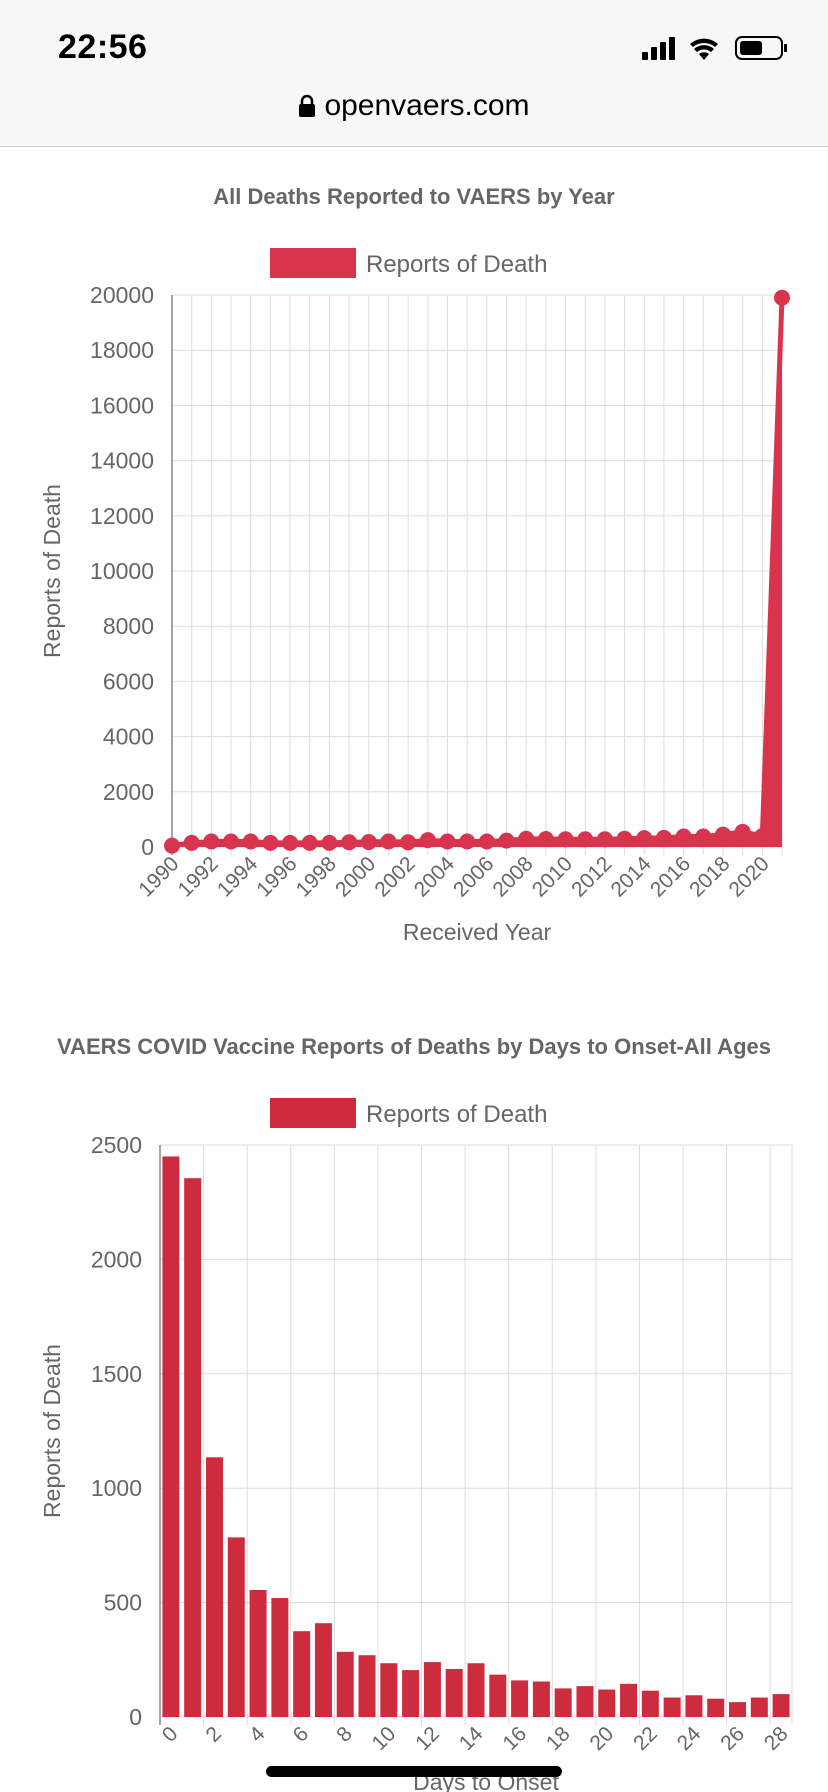 Image resolution: width=828 pixels, height=1792 pixels. Describe the element at coordinates (257, 1734) in the screenshot. I see `x-tick-label: 4` at that location.